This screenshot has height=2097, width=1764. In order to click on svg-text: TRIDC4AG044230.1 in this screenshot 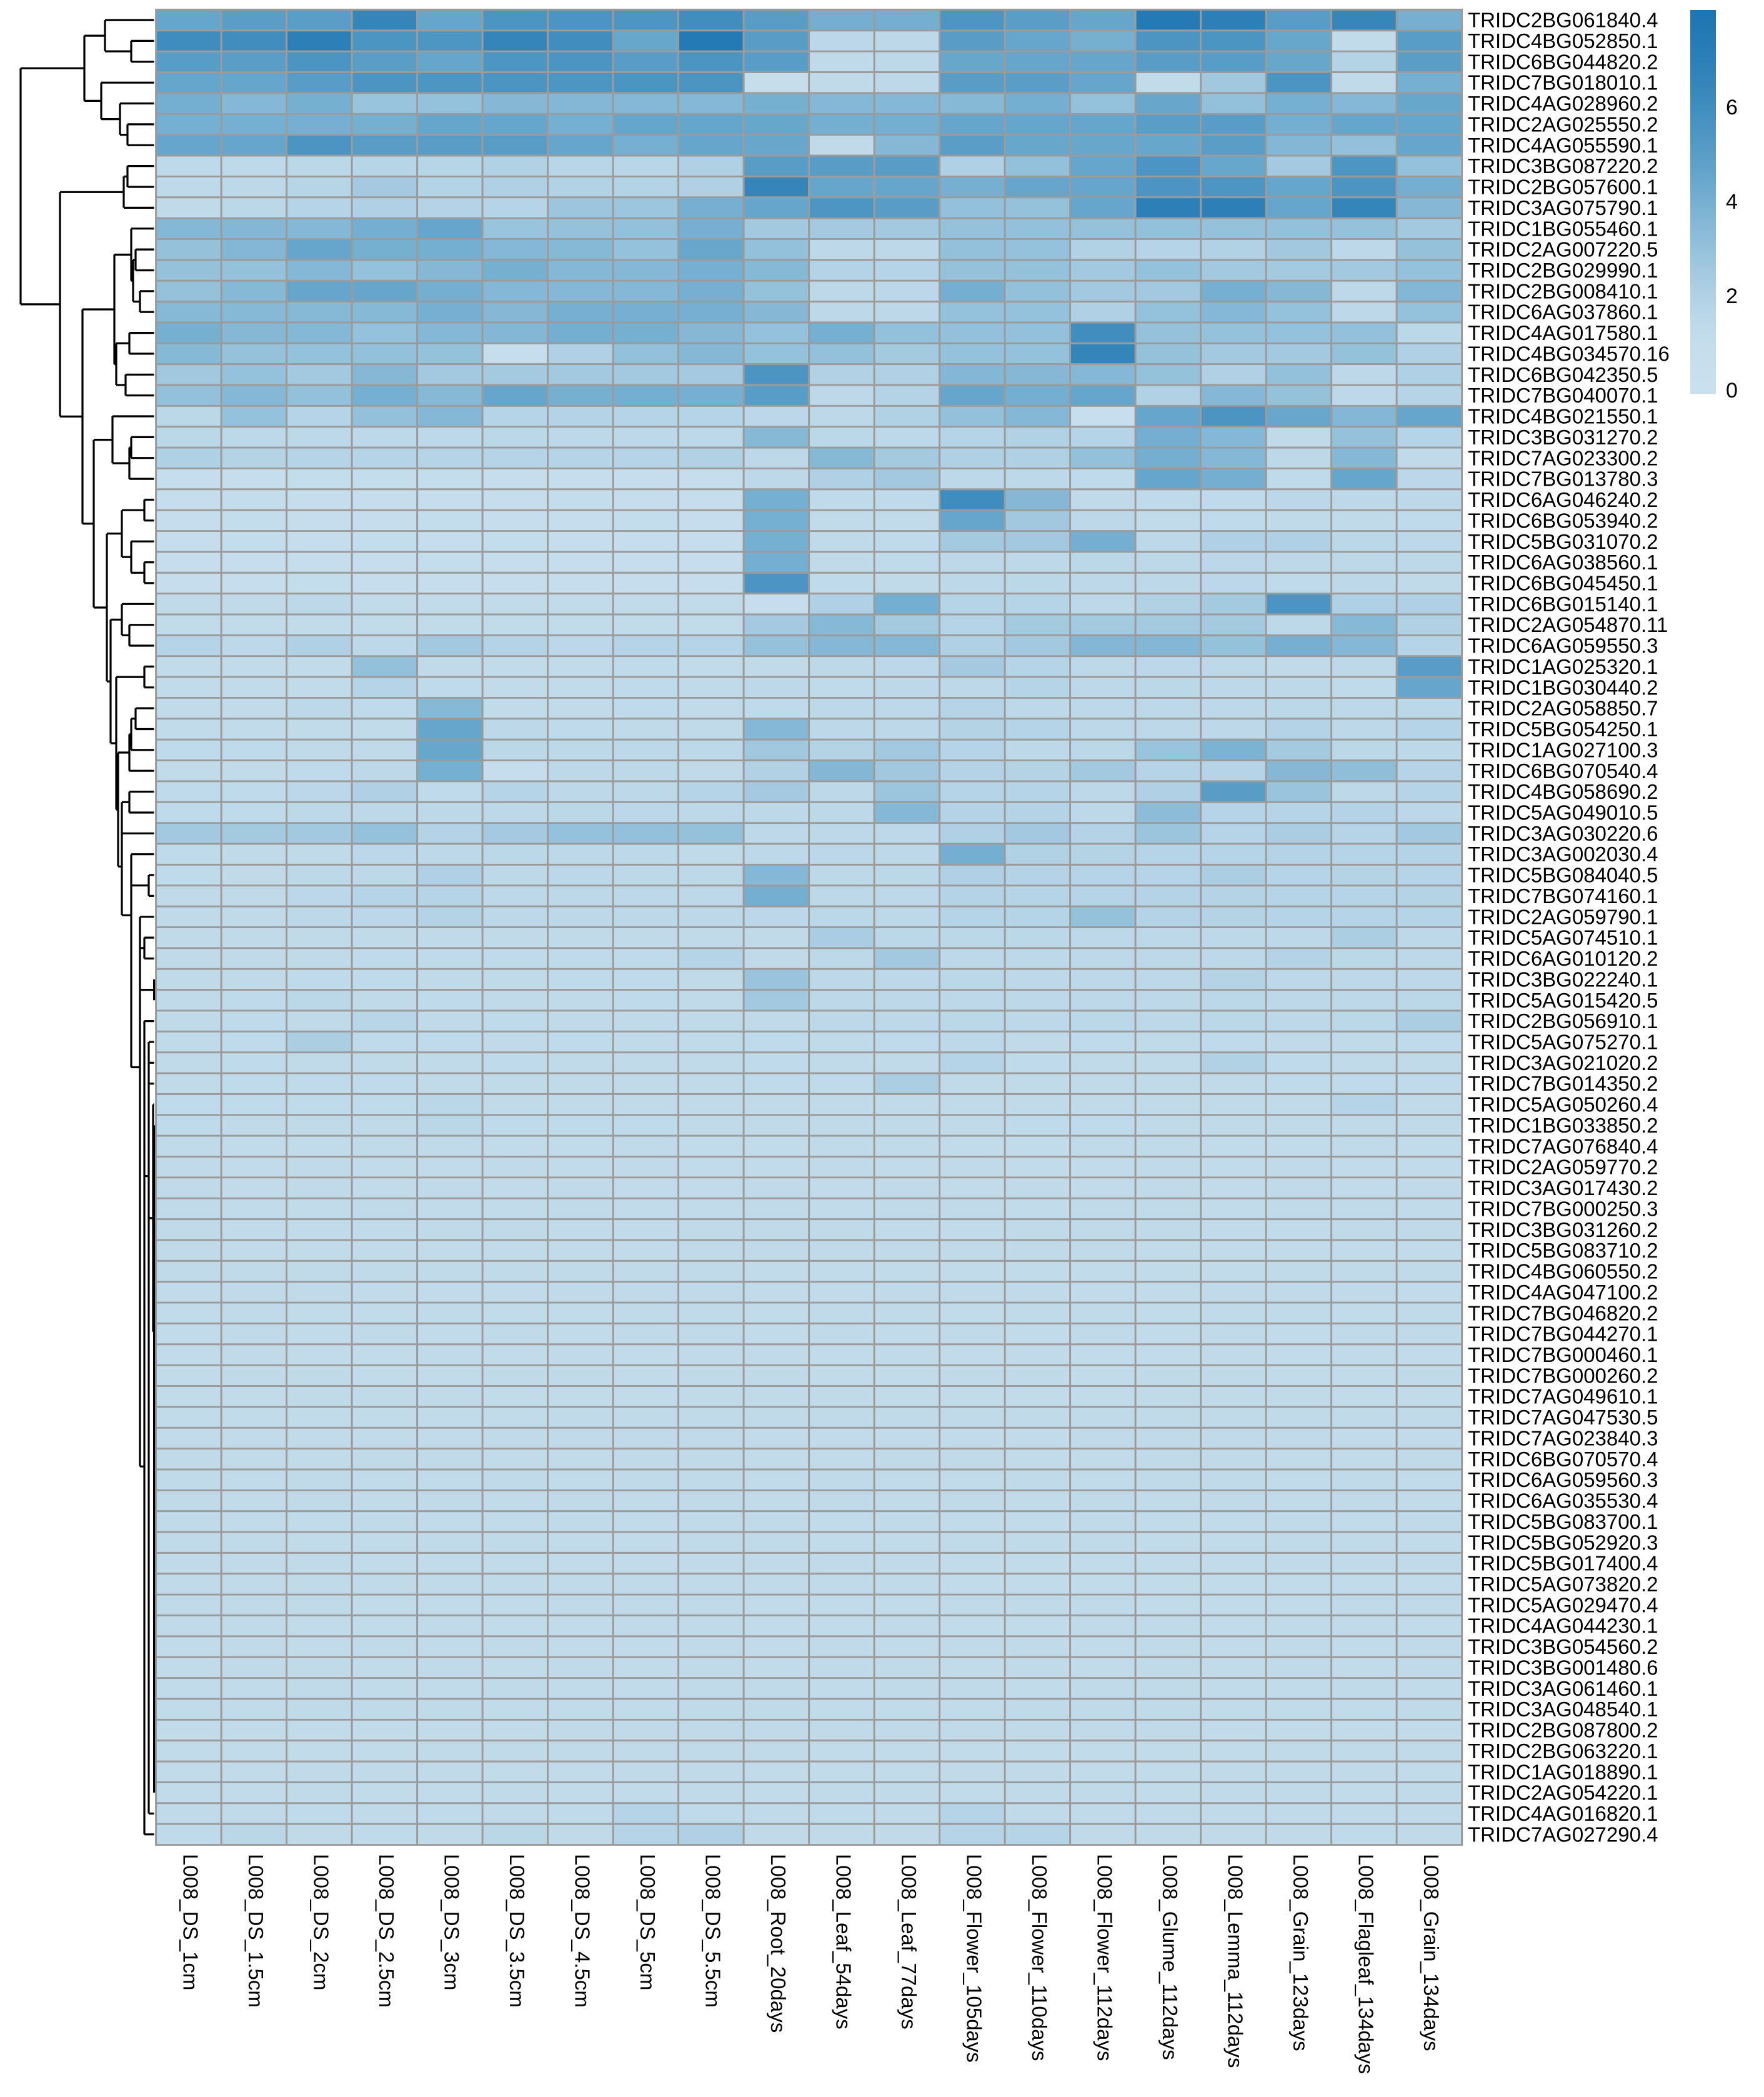, I will do `click(1563, 1626)`.